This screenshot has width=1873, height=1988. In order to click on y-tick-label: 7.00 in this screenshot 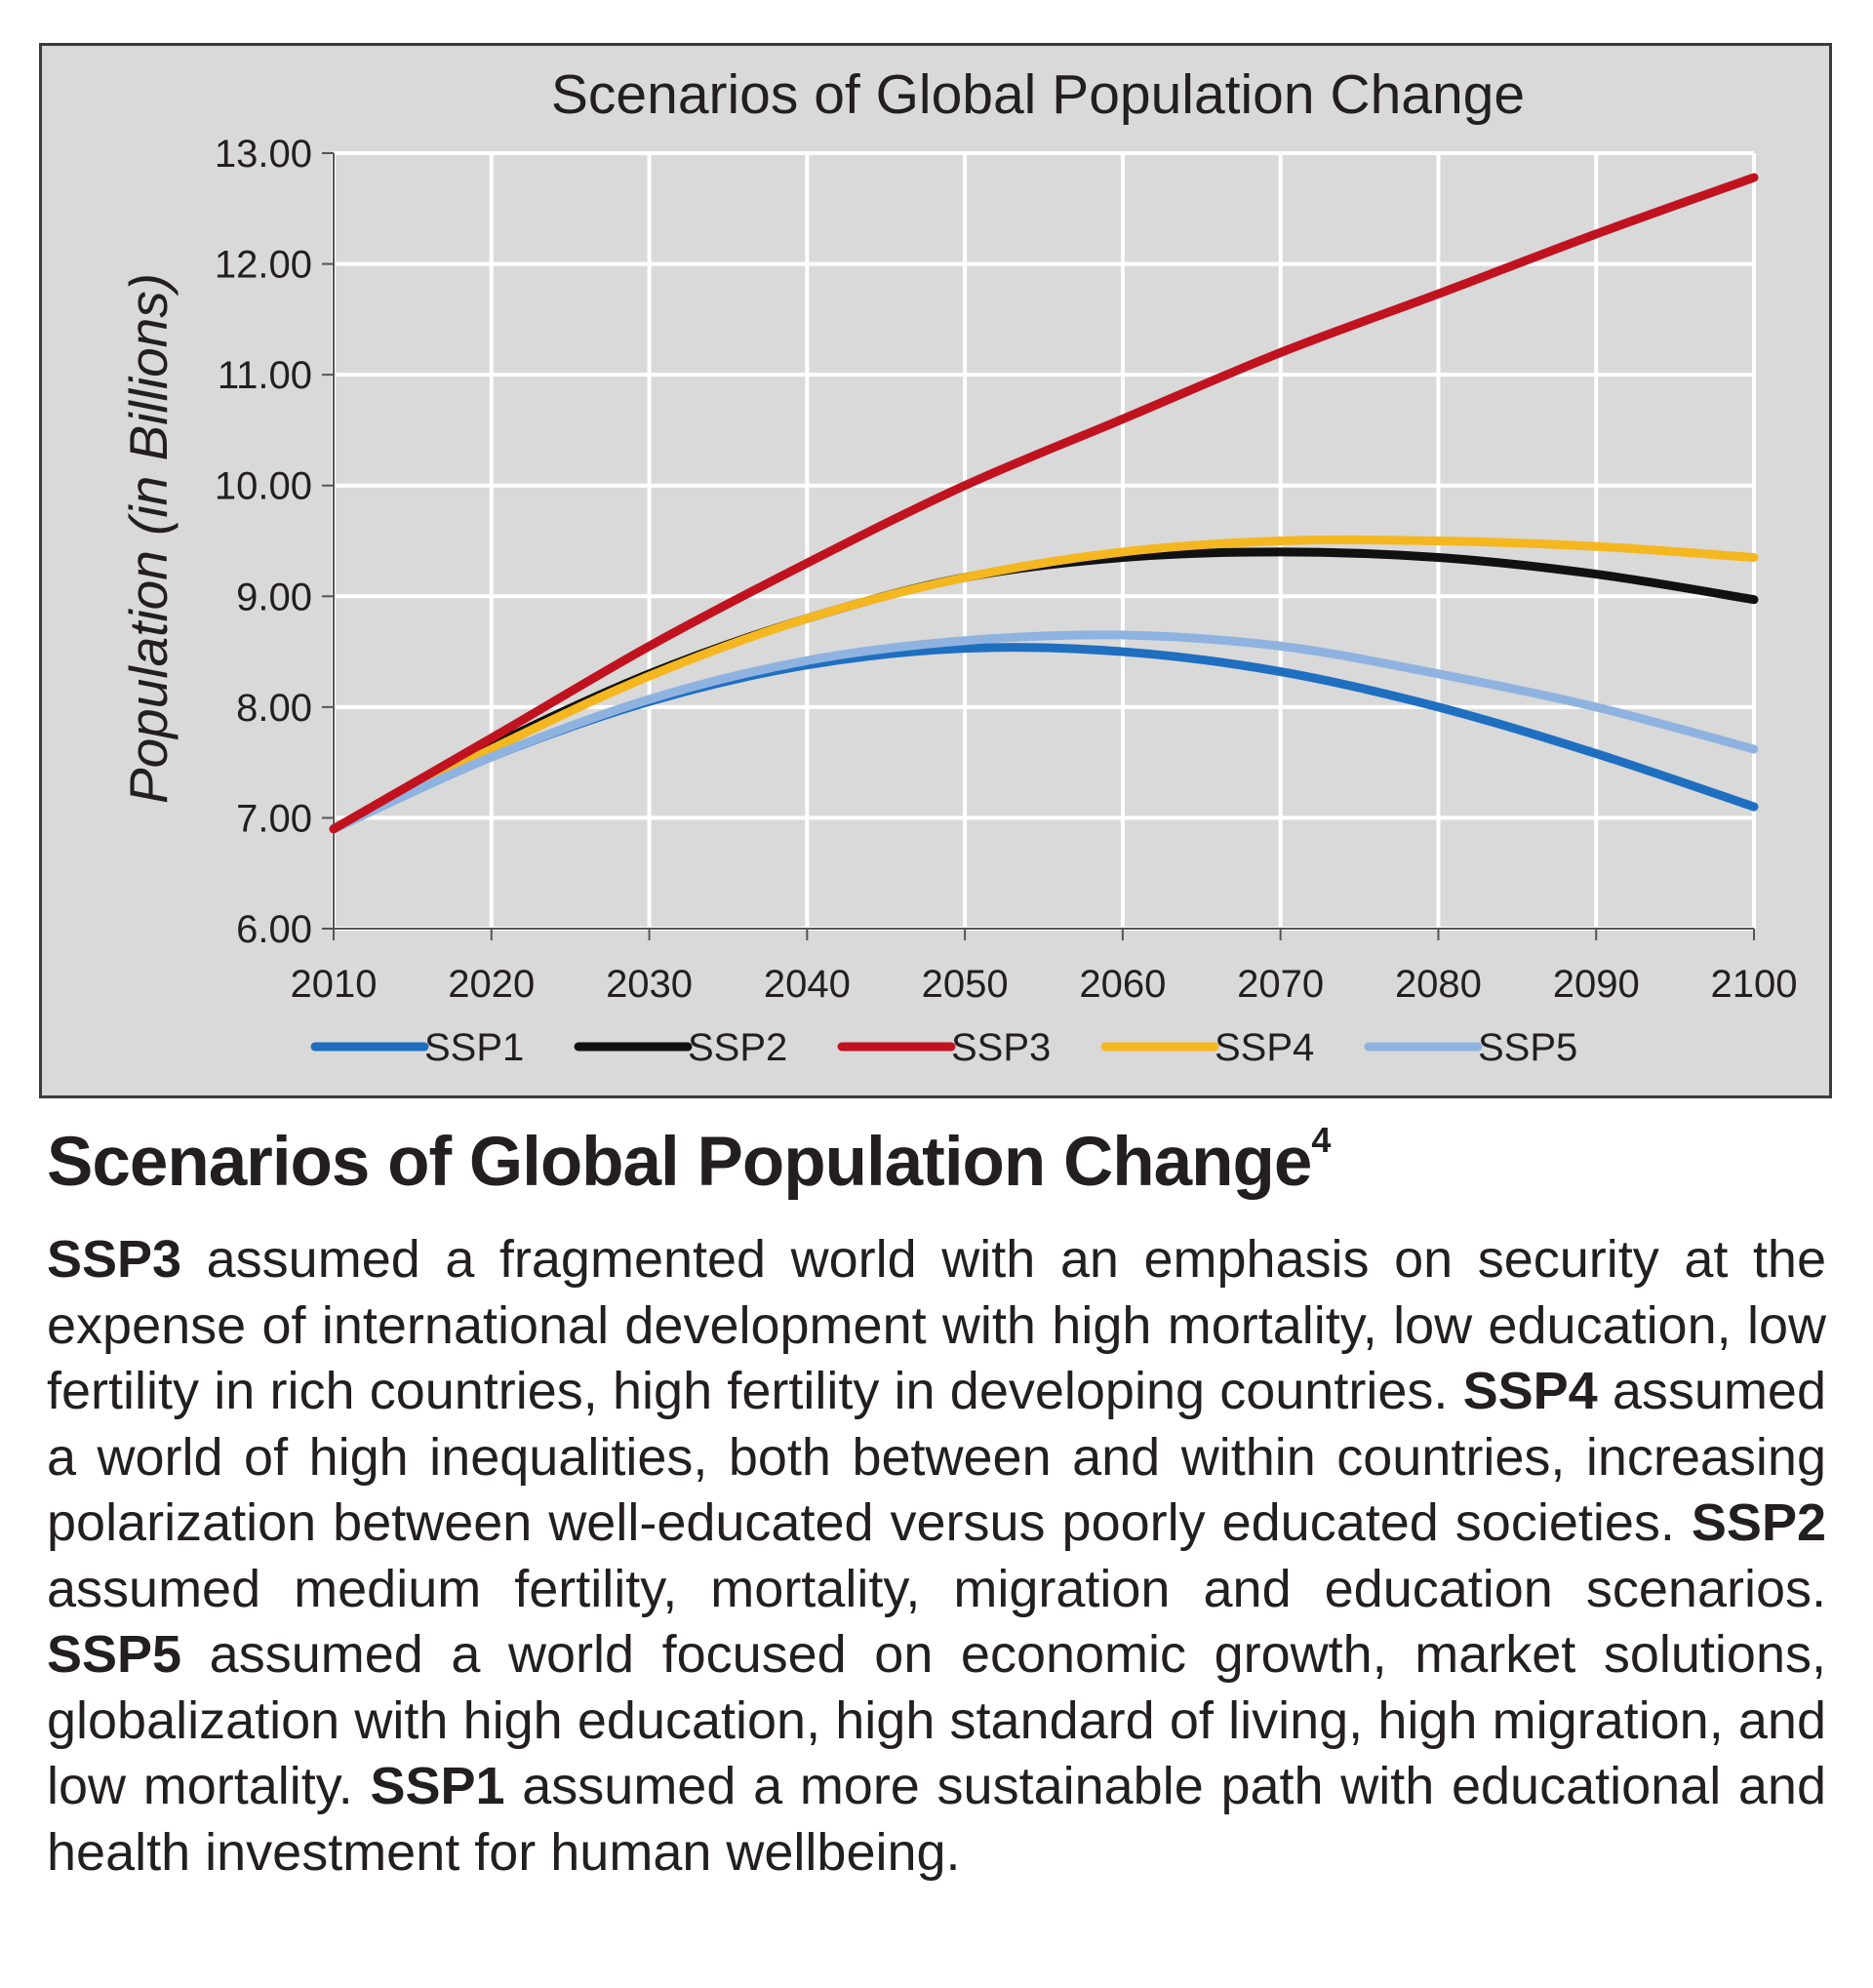, I will do `click(274, 818)`.